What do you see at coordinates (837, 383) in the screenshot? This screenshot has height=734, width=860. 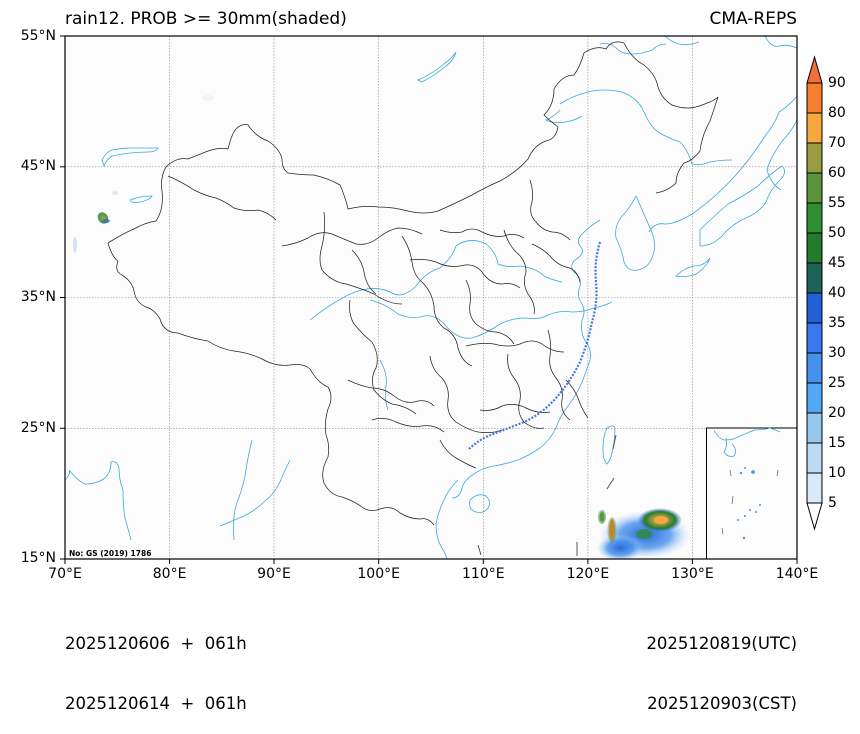 I see `colorbar-label-25: 25` at bounding box center [837, 383].